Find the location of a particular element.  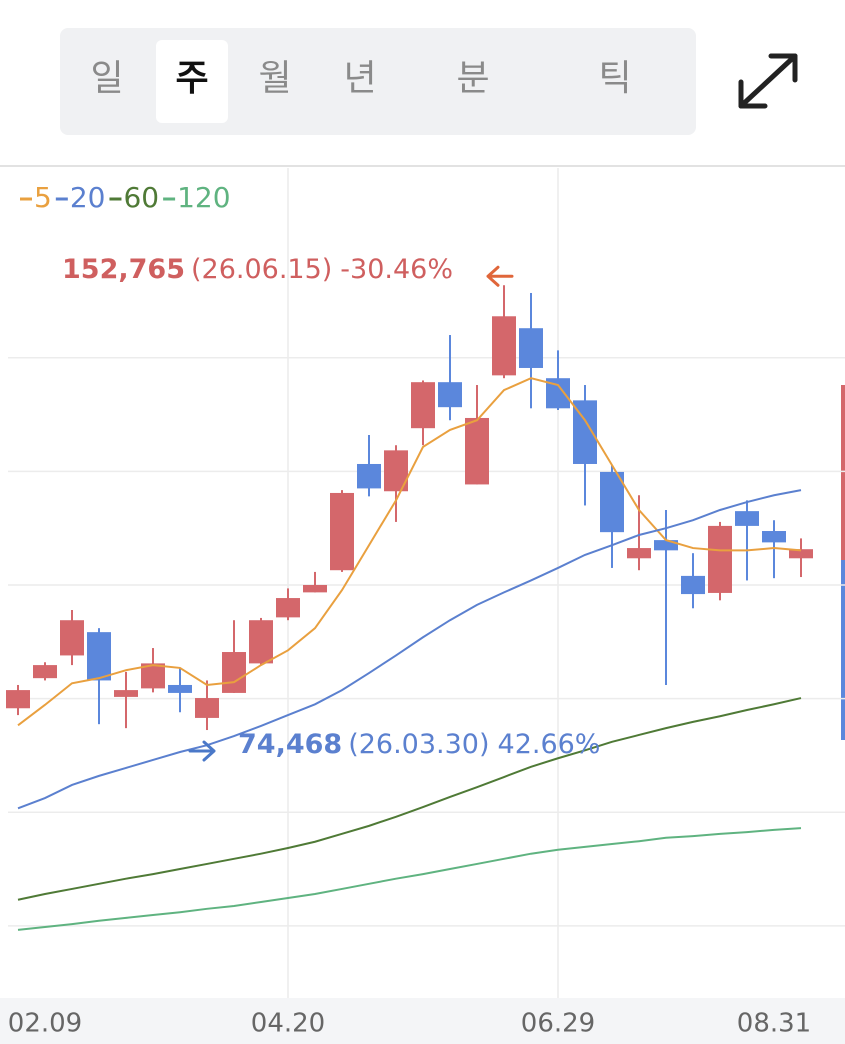

tab: 일 is located at coordinates (106, 78).